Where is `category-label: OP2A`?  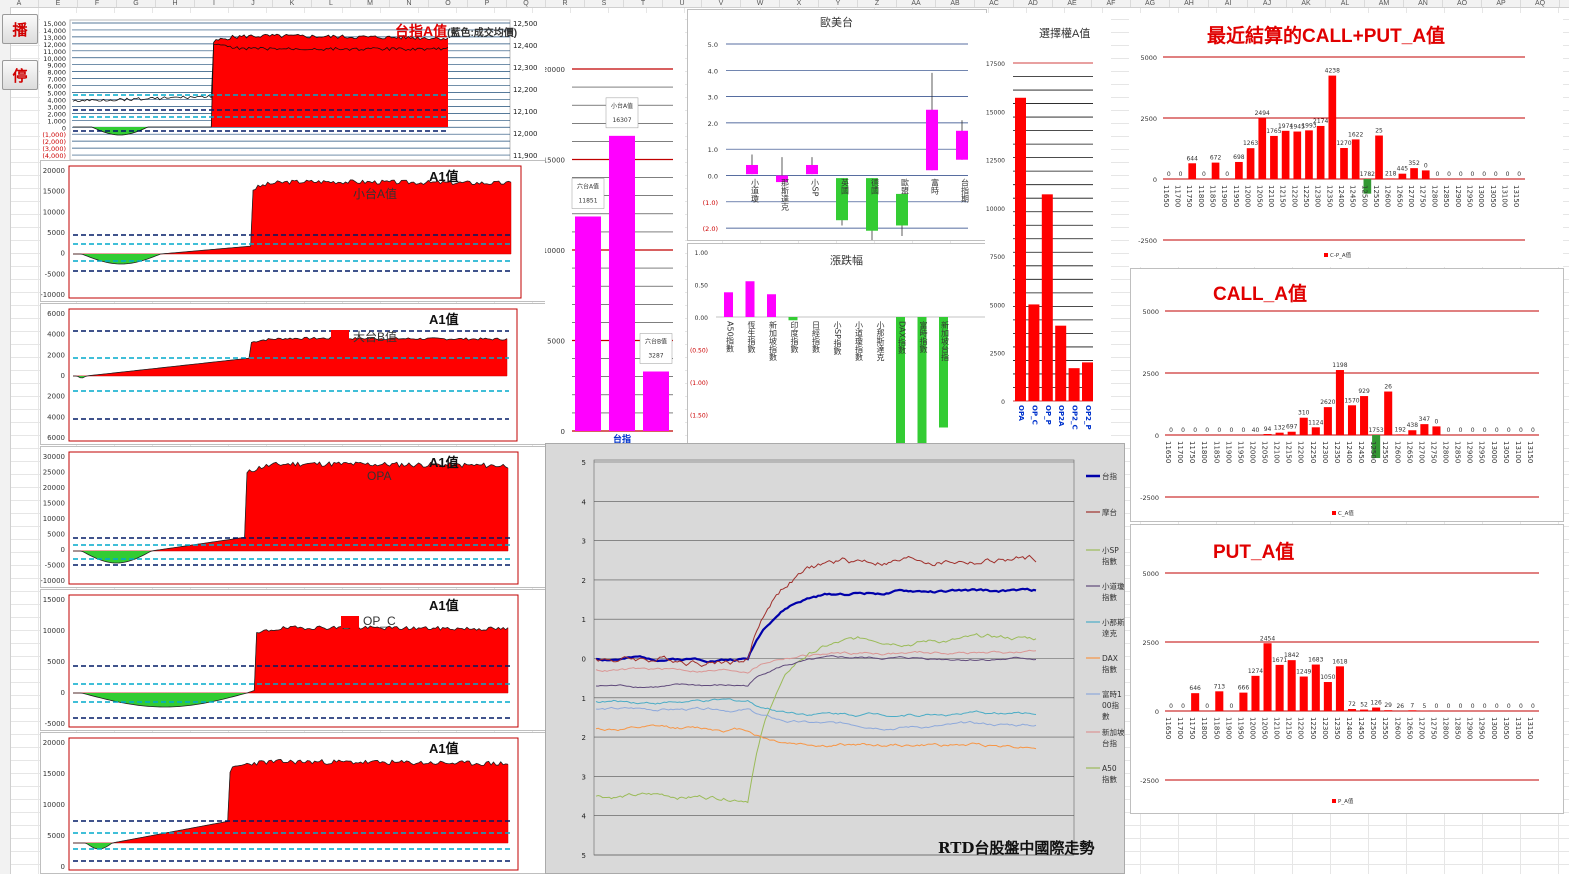
category-label: OP2A is located at coordinates (1061, 416).